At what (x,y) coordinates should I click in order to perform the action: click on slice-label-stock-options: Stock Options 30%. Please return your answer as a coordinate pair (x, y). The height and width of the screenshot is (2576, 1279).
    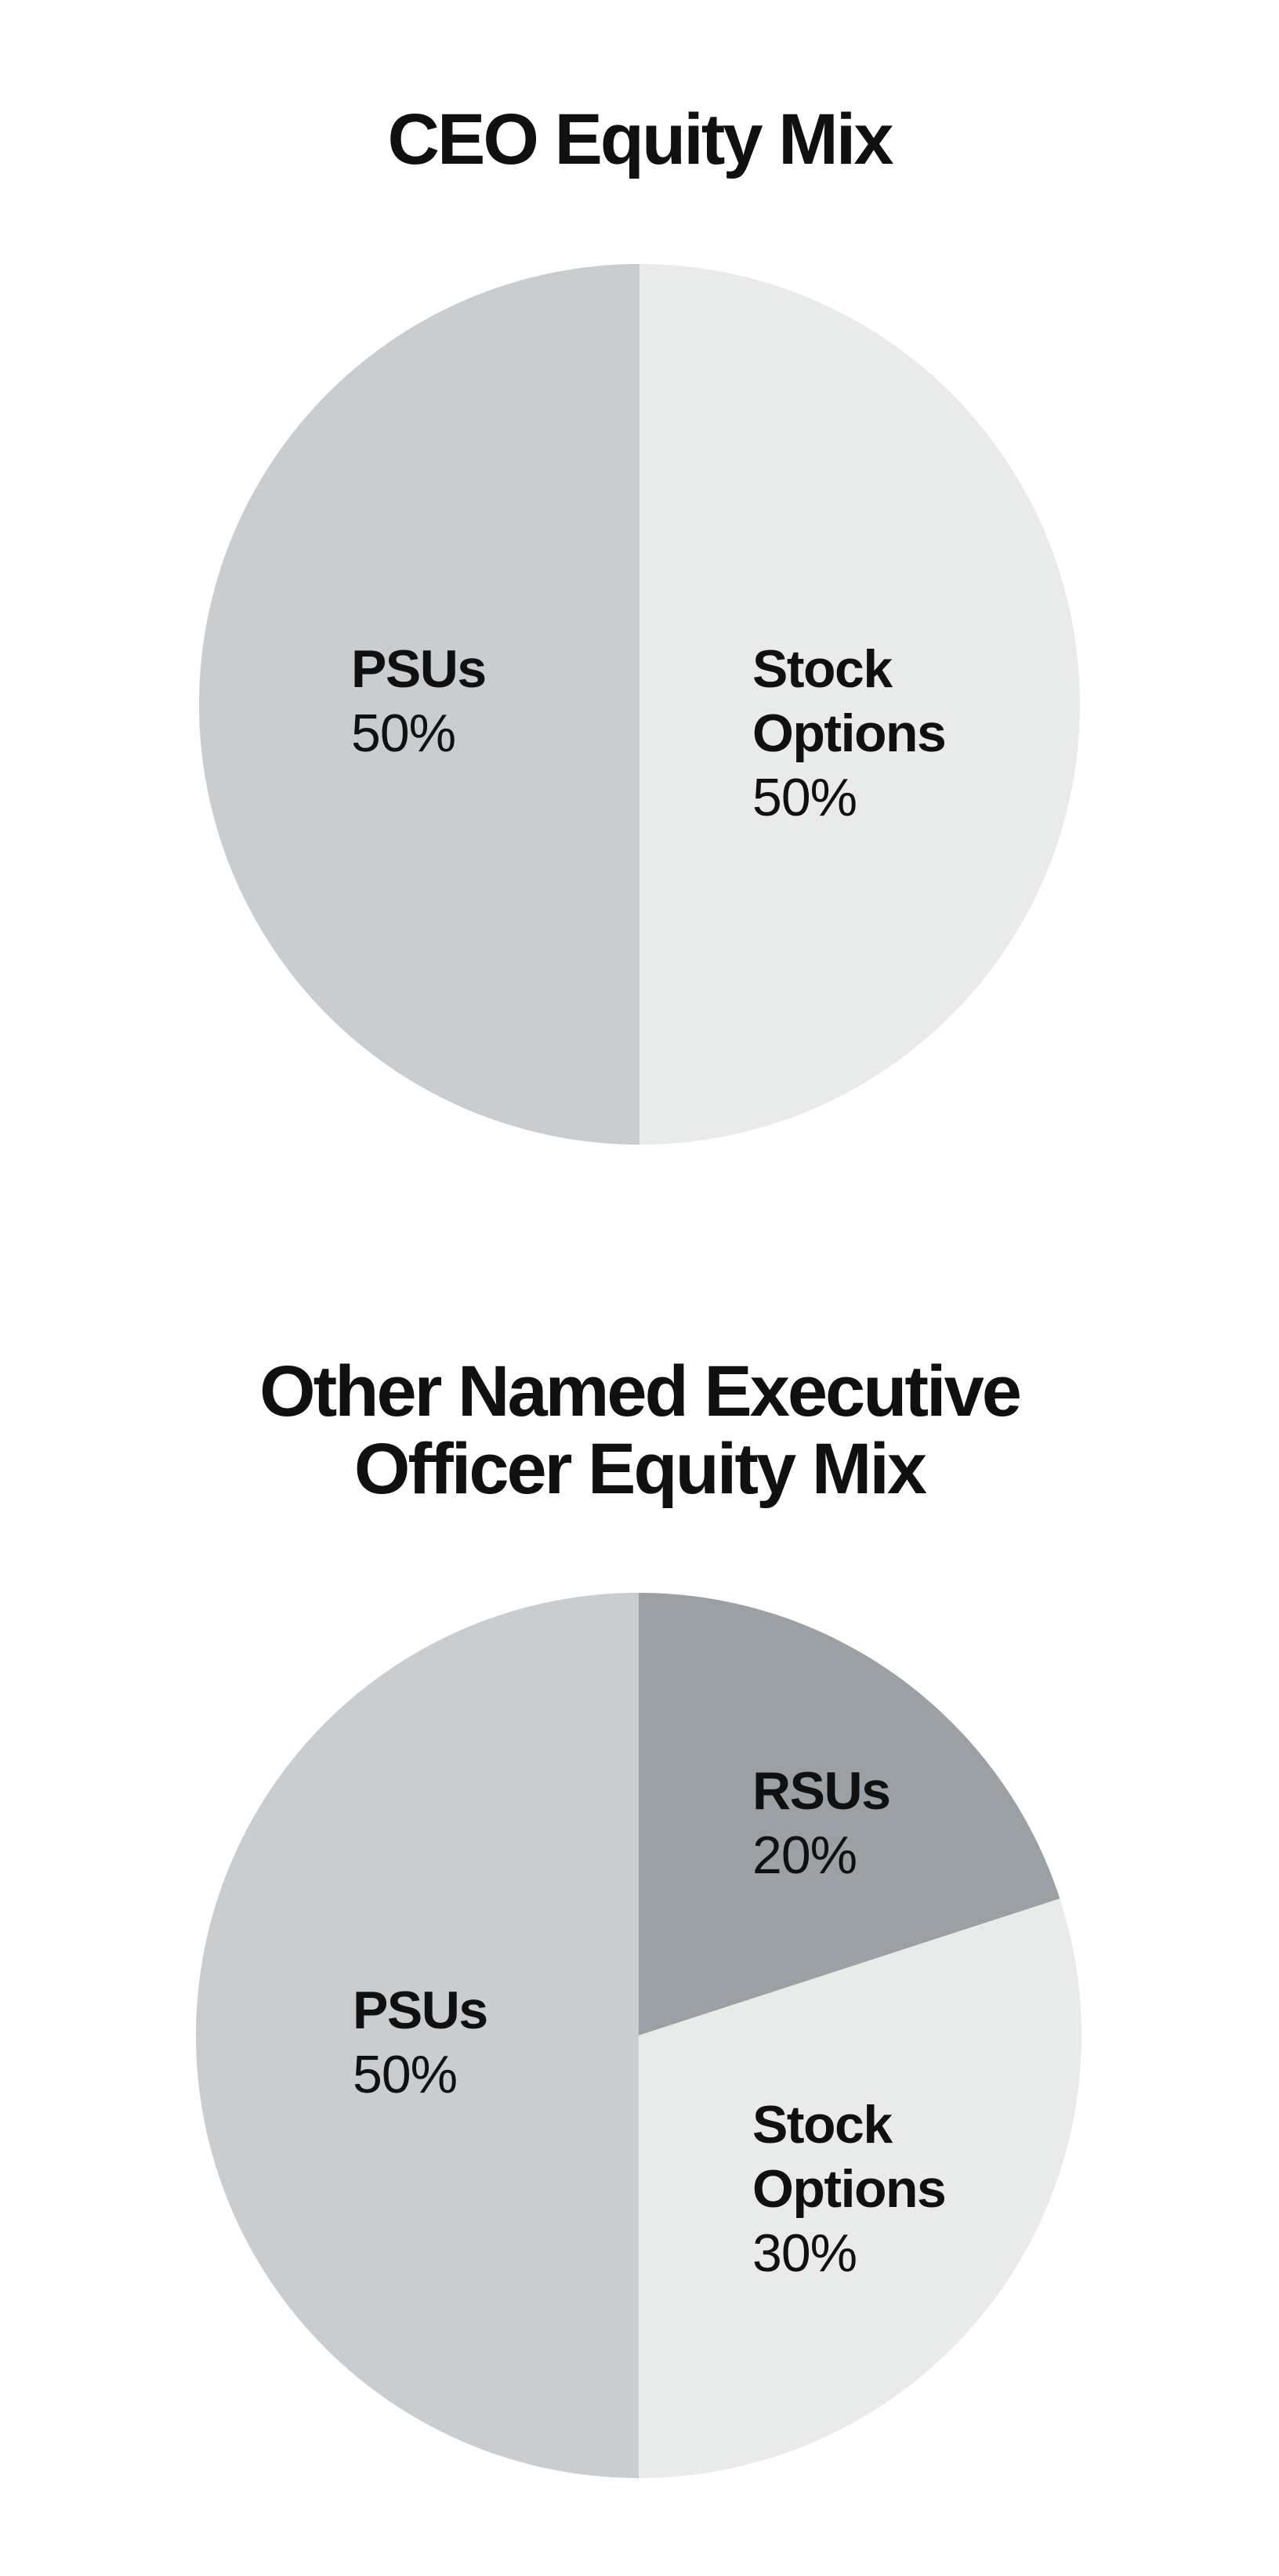
    Looking at the image, I should click on (849, 2189).